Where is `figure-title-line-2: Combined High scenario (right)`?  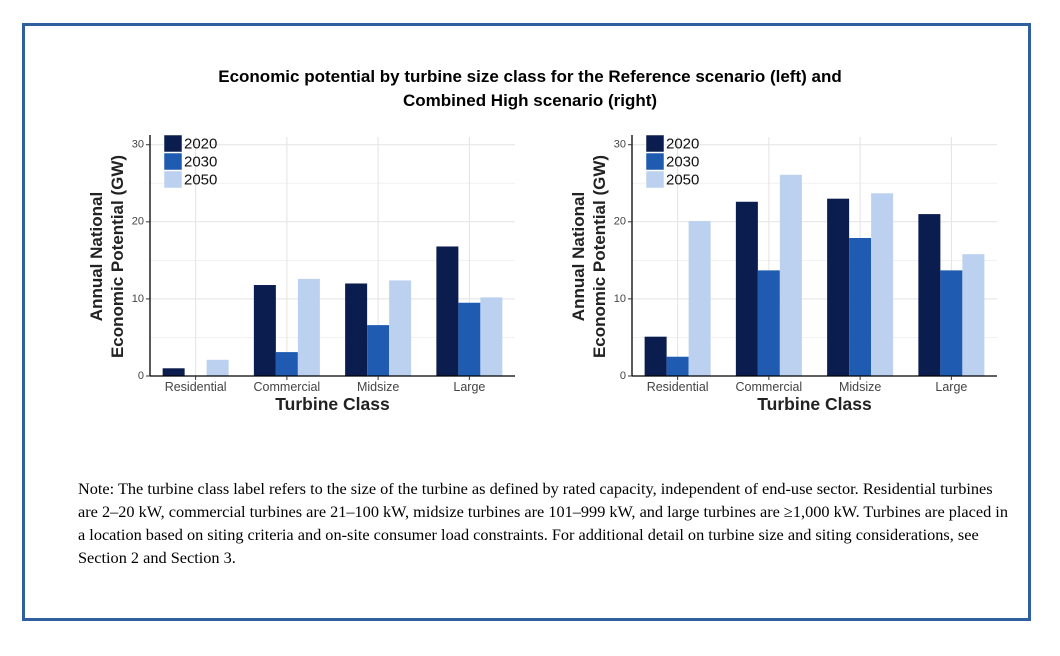
figure-title-line-2: Combined High scenario (right) is located at coordinates (530, 100).